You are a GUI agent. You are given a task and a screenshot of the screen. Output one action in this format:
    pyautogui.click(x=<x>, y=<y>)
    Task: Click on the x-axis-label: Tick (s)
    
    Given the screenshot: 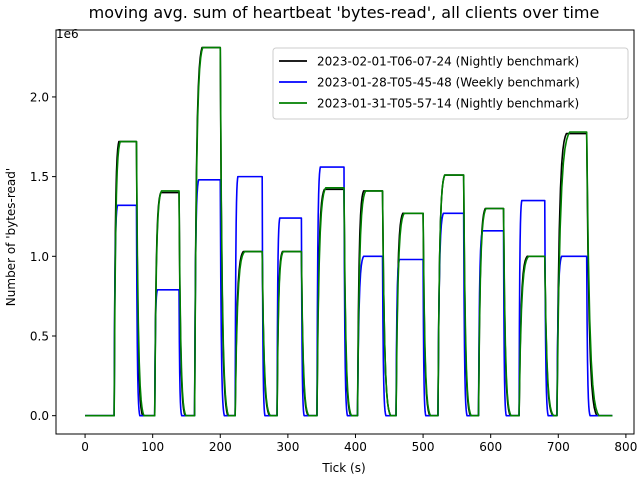 What is the action you would take?
    pyautogui.click(x=343, y=468)
    